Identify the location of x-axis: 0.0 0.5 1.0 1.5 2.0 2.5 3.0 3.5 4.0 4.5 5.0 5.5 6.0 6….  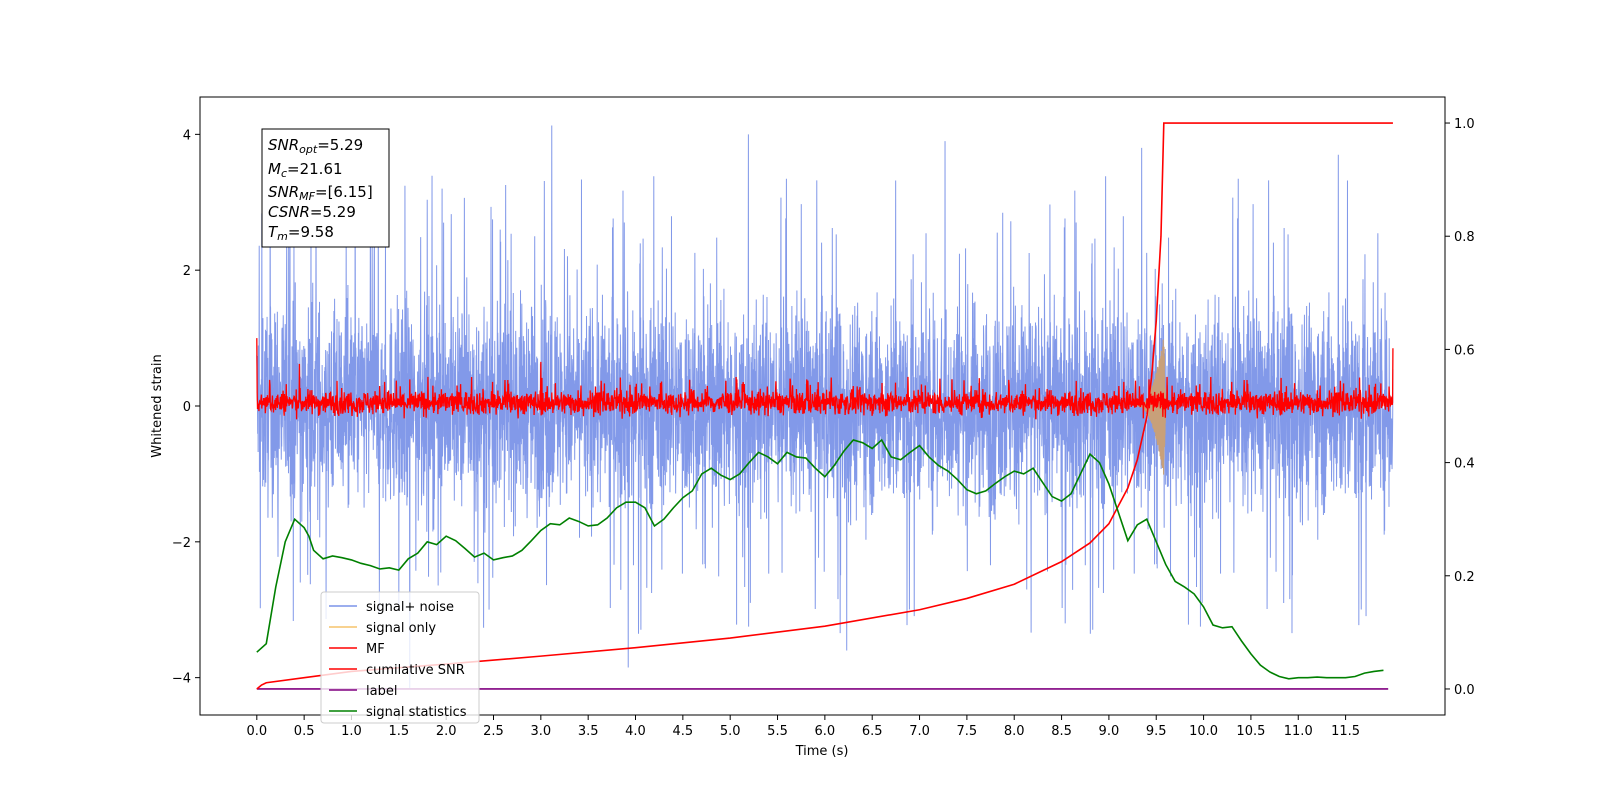
(803, 727).